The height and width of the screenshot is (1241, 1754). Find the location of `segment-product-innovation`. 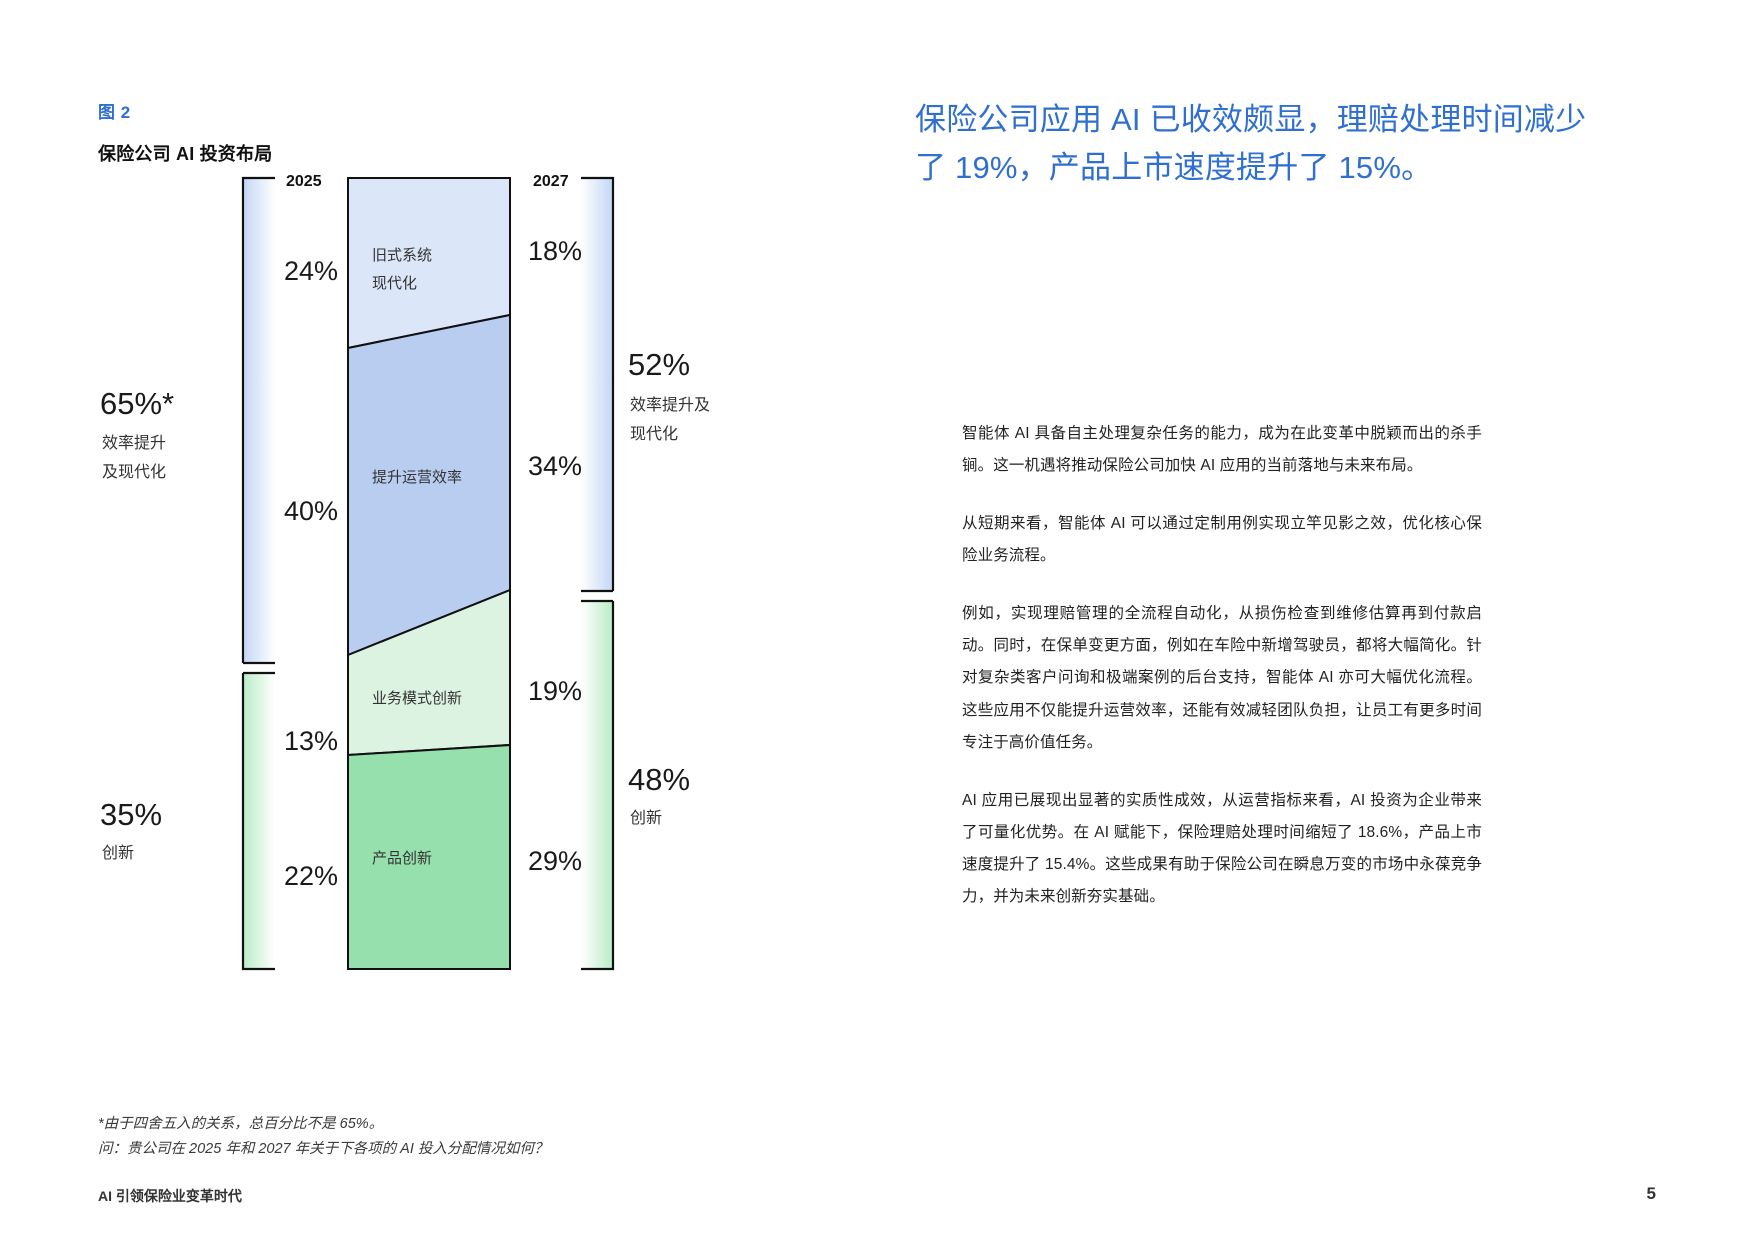

segment-product-innovation is located at coordinates (429, 856).